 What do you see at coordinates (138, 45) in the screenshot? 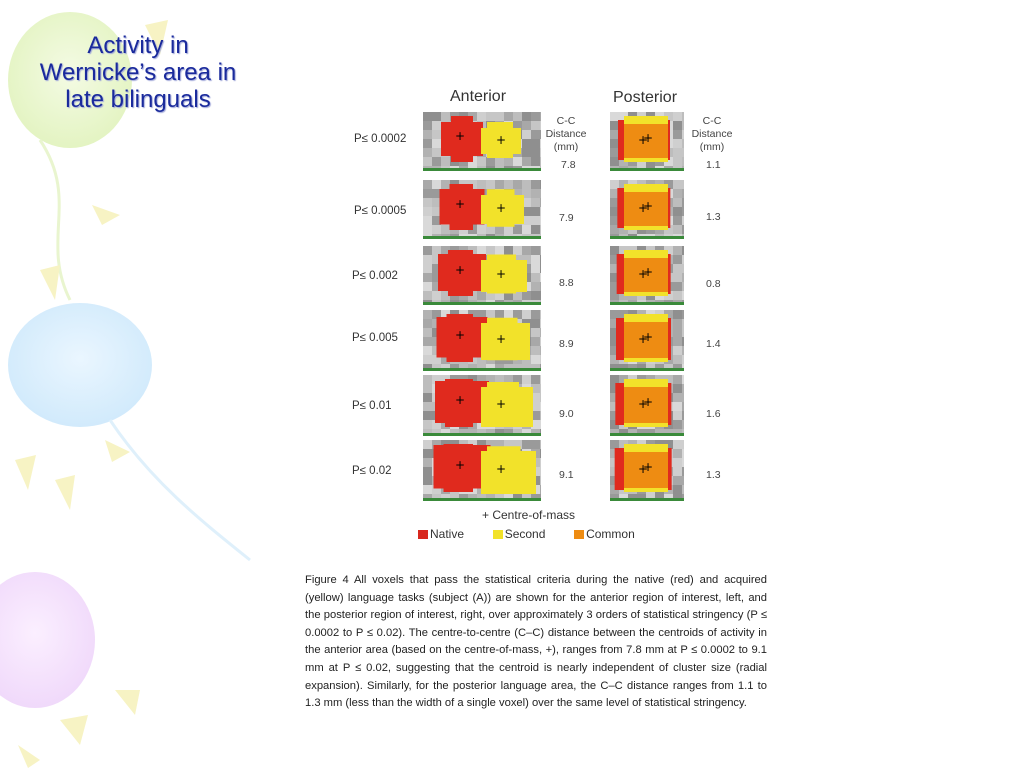
I see `slide-title-line-1: Activity in` at bounding box center [138, 45].